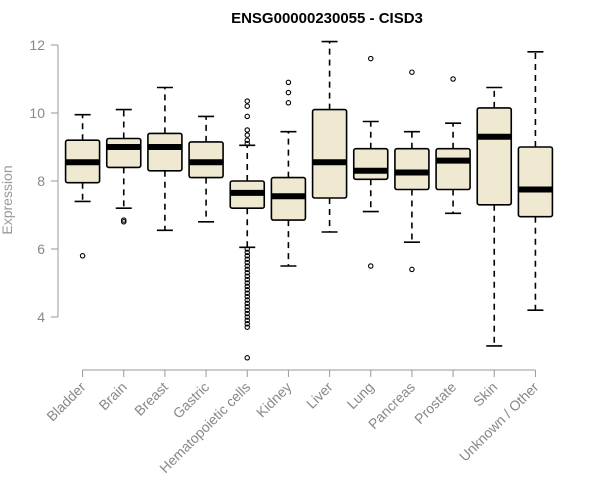 Image resolution: width=600 pixels, height=500 pixels. What do you see at coordinates (112, 396) in the screenshot?
I see `x-tick-label: Brain` at bounding box center [112, 396].